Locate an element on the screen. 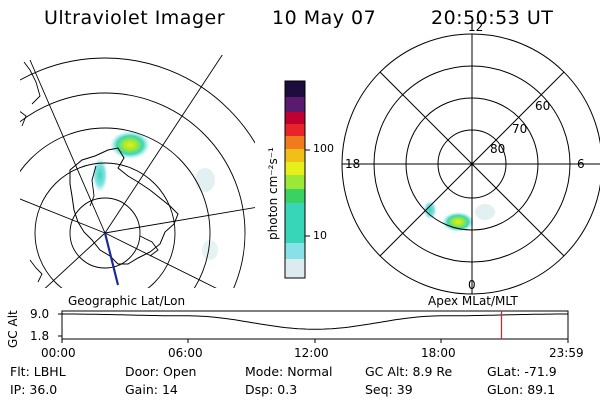  date-label: 10 May 07 is located at coordinates (324, 18).